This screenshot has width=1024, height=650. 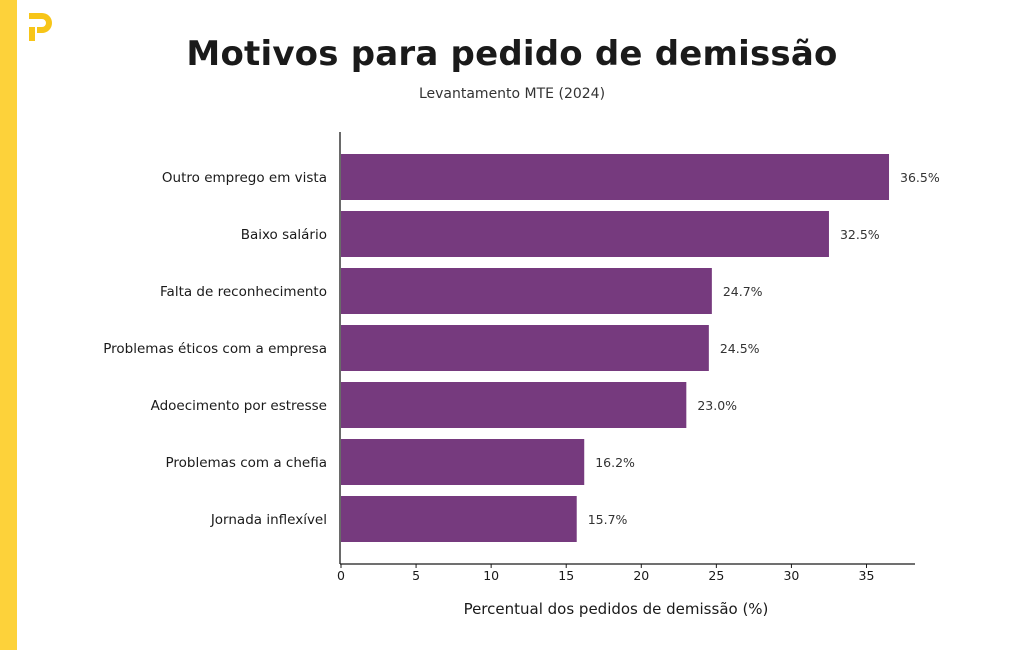 I want to click on x-tick-label: 20, so click(x=641, y=575).